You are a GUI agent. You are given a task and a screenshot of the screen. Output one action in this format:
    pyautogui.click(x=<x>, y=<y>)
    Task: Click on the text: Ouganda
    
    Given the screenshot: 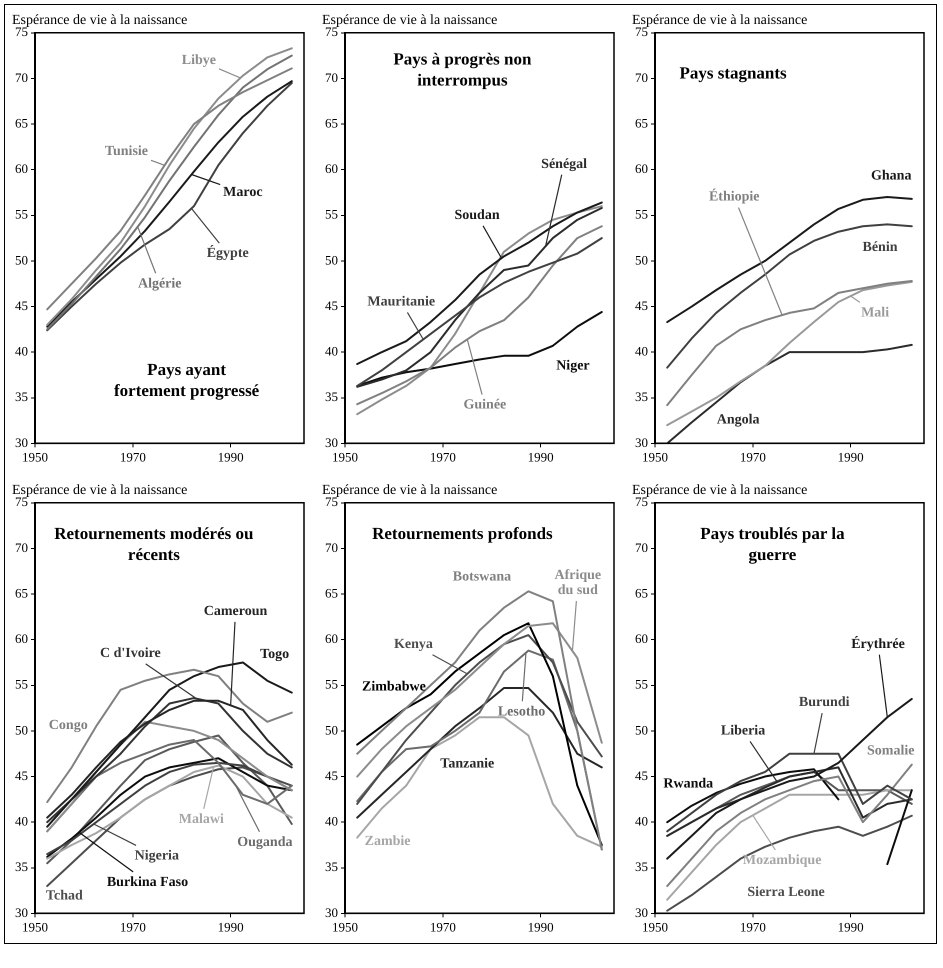 What is the action you would take?
    pyautogui.click(x=264, y=842)
    